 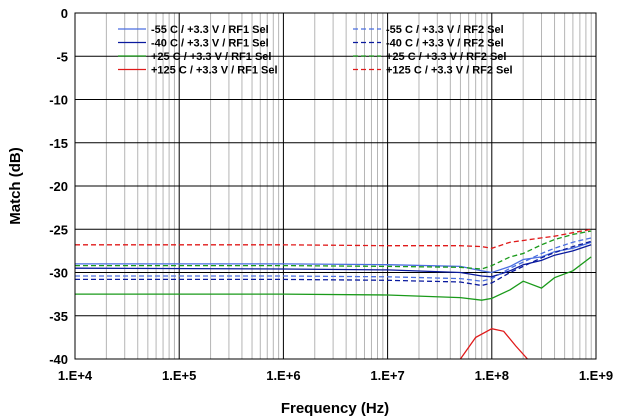 What do you see at coordinates (58, 143) in the screenshot?
I see `y-tick-label: -15` at bounding box center [58, 143].